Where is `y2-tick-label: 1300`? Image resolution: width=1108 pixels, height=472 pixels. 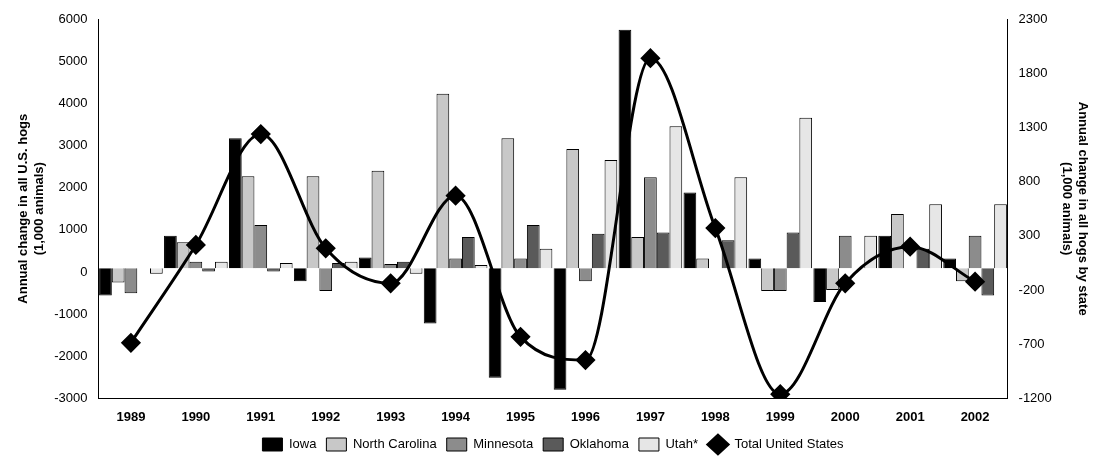
y2-tick-label: 1300 is located at coordinates (1033, 126).